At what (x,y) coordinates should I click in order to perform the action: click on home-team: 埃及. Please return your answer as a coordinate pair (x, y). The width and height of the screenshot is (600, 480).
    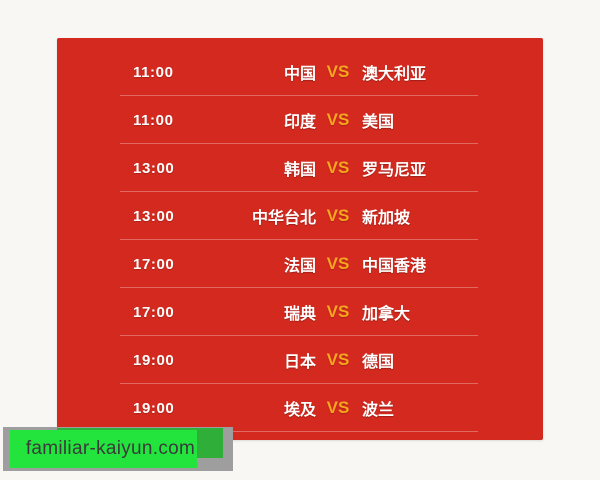
    Looking at the image, I should click on (299, 410).